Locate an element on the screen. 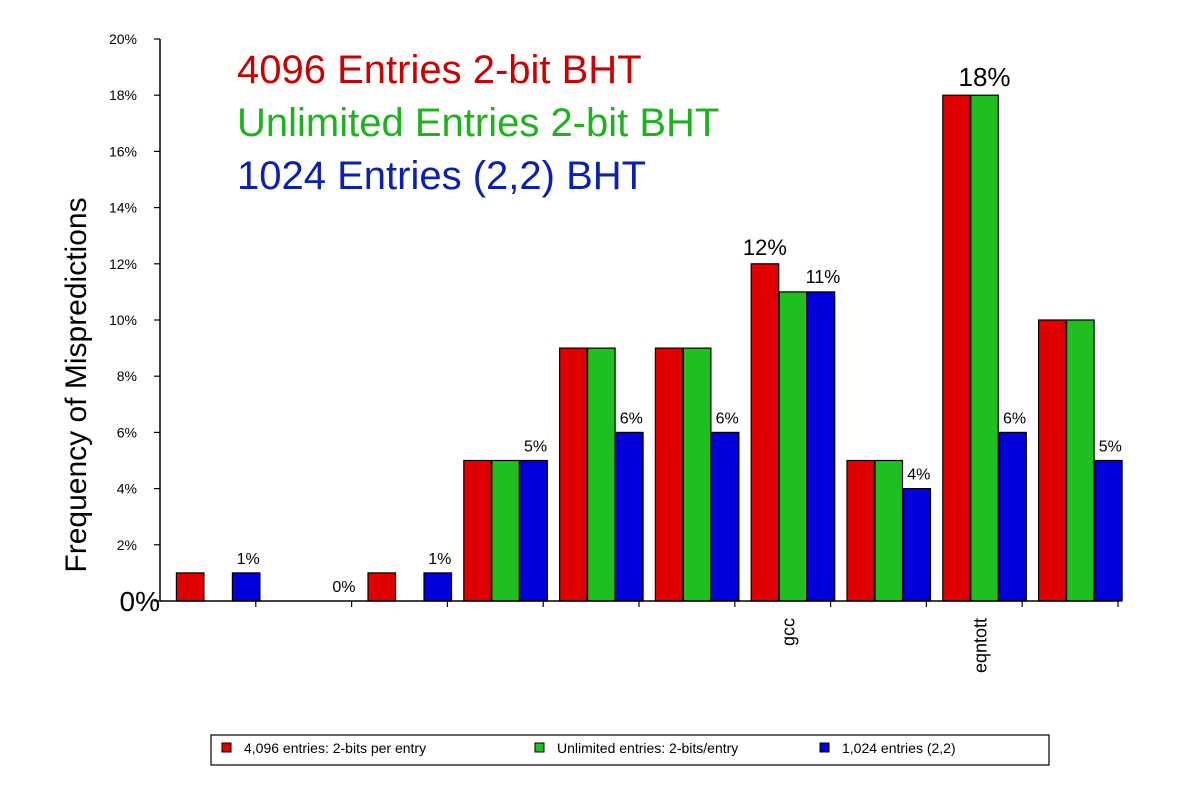  data-label: 11% is located at coordinates (823, 277).